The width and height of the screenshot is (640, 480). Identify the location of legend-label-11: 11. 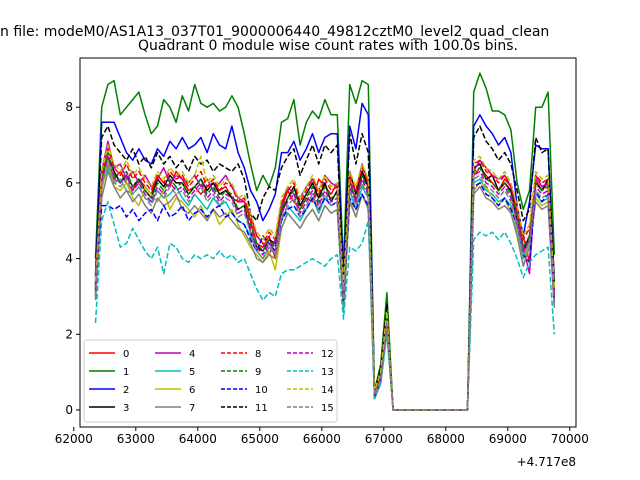
(261, 408).